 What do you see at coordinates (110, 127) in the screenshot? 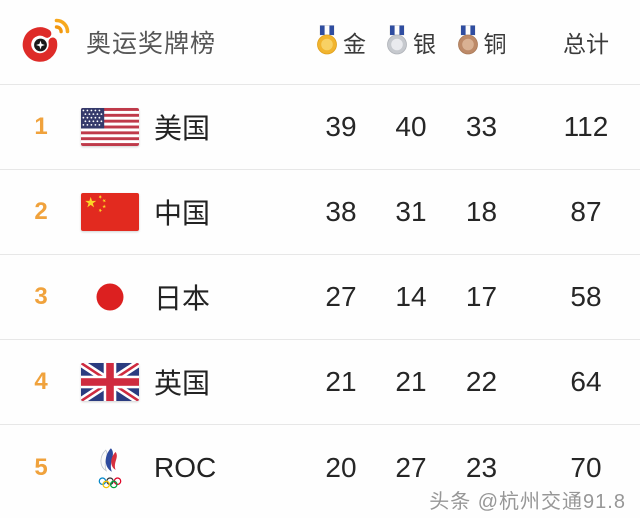
I see `flag-usa` at bounding box center [110, 127].